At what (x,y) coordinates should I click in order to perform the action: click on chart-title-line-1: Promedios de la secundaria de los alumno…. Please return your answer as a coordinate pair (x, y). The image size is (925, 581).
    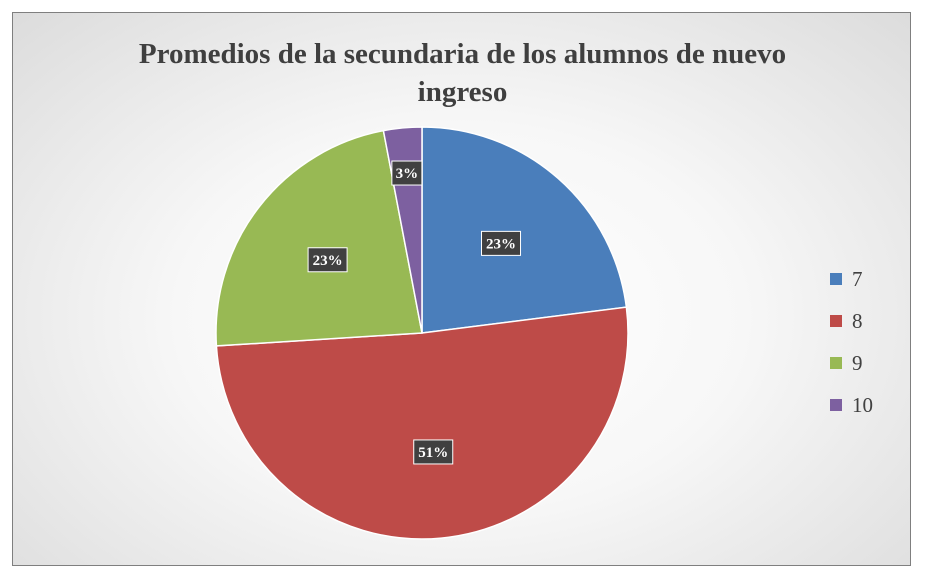
    Looking at the image, I should click on (462, 54).